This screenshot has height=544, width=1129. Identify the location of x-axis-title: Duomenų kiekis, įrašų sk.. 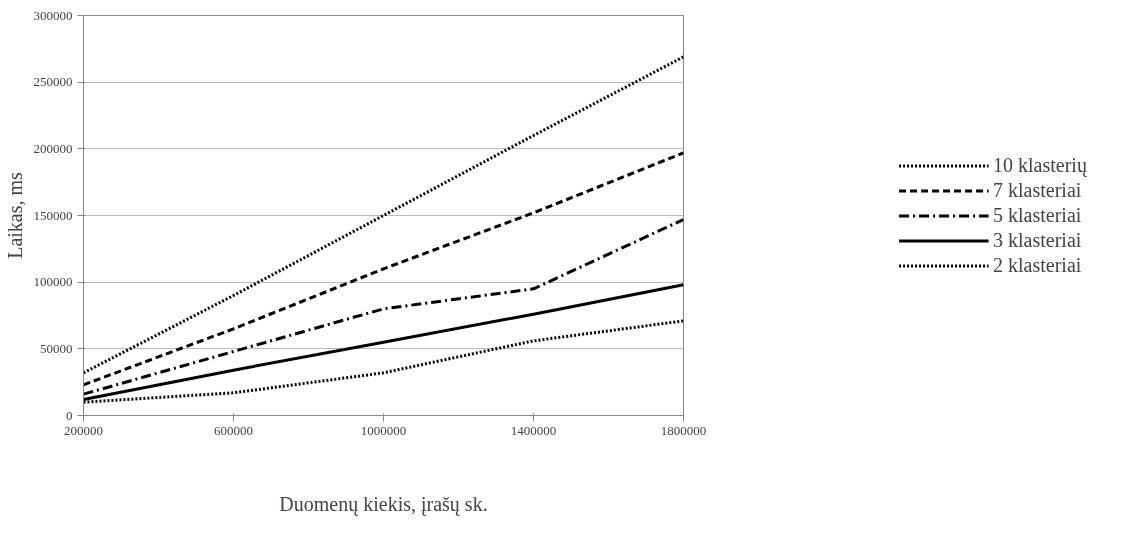
(383, 504).